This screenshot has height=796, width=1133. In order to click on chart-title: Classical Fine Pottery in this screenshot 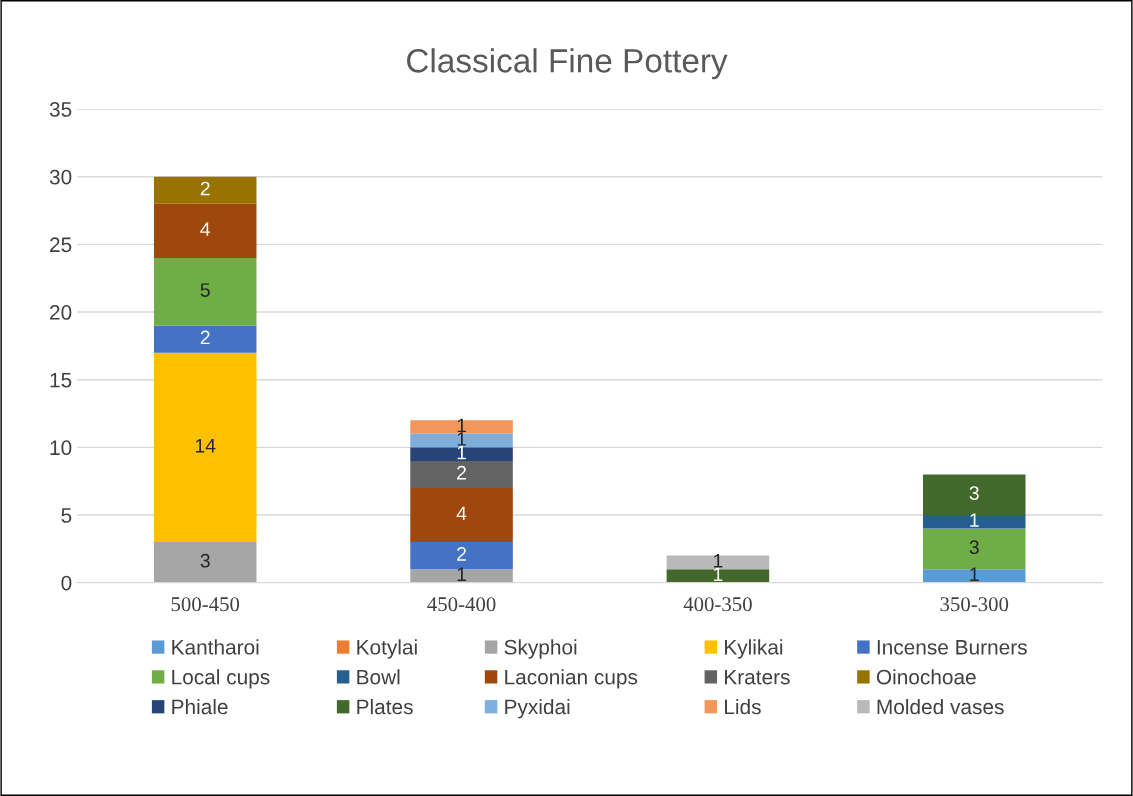, I will do `click(567, 64)`.